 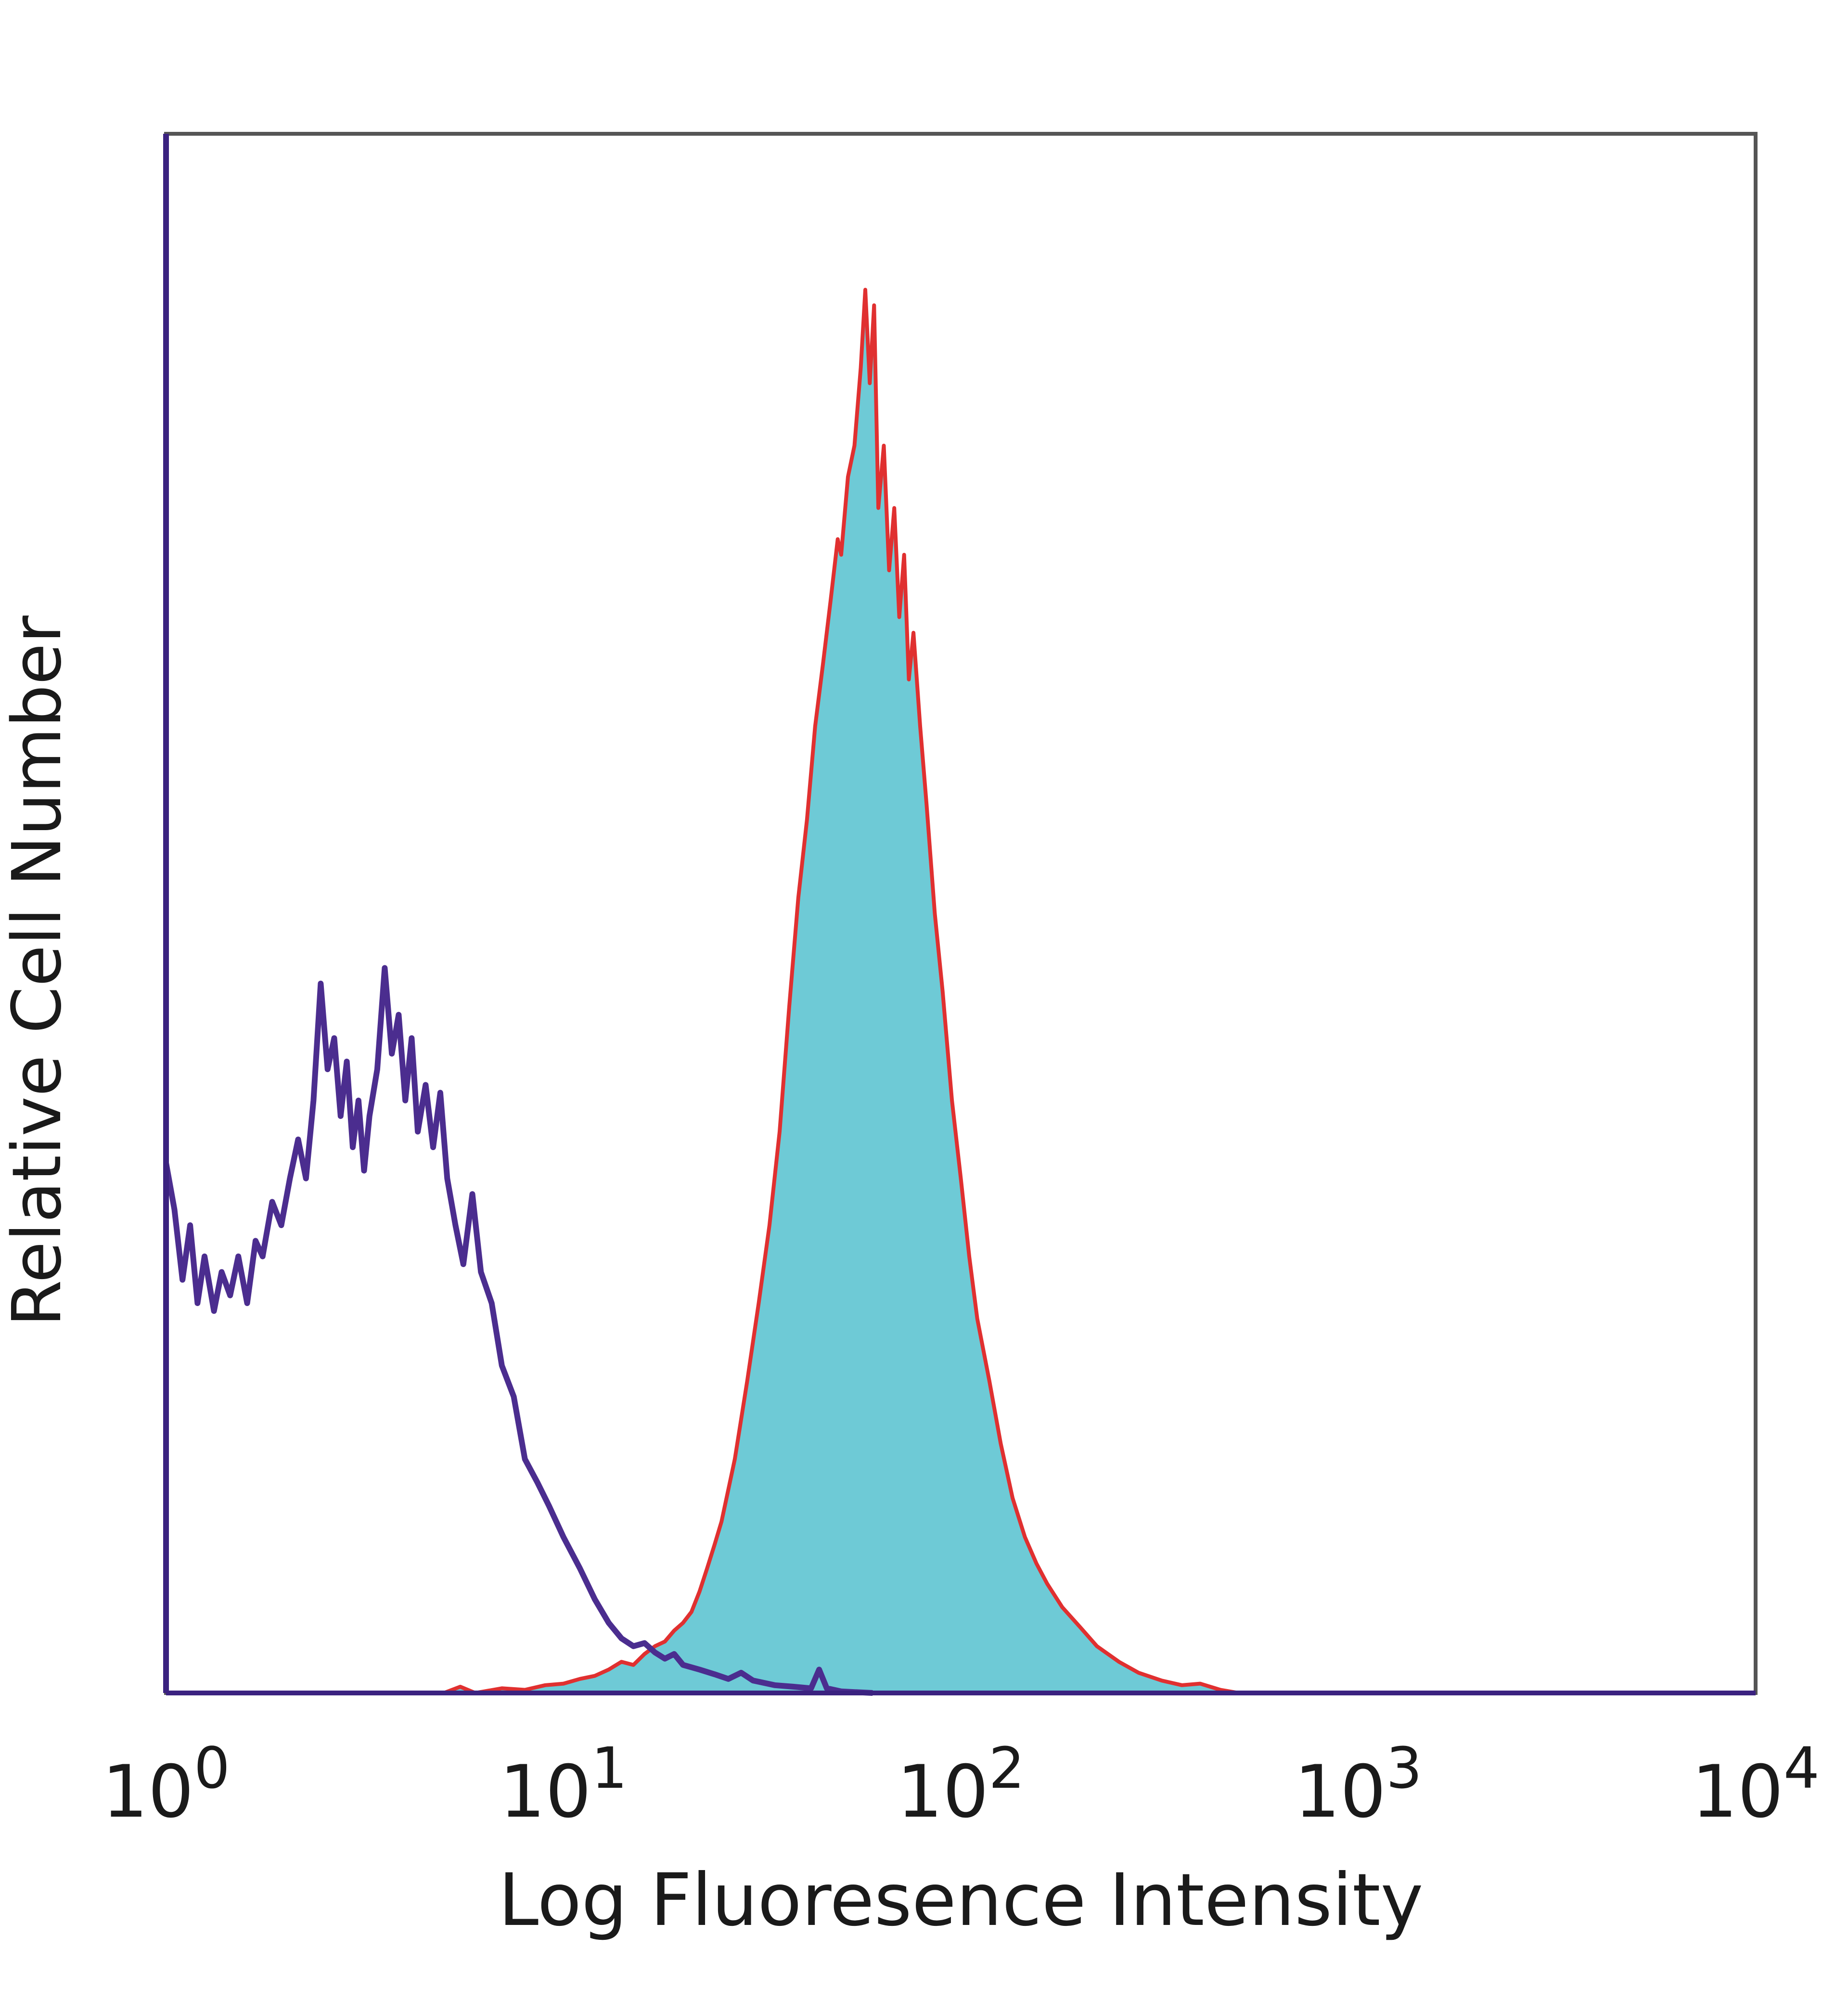 What do you see at coordinates (1756, 1784) in the screenshot?
I see `x-tick-label-4: 10⁴` at bounding box center [1756, 1784].